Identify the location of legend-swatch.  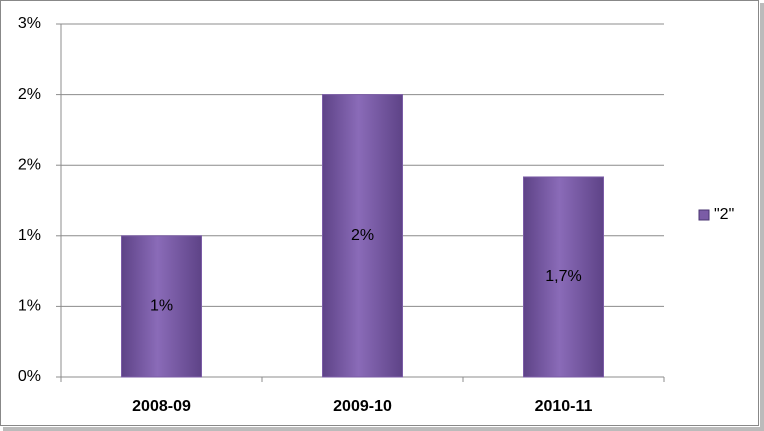
(704, 215).